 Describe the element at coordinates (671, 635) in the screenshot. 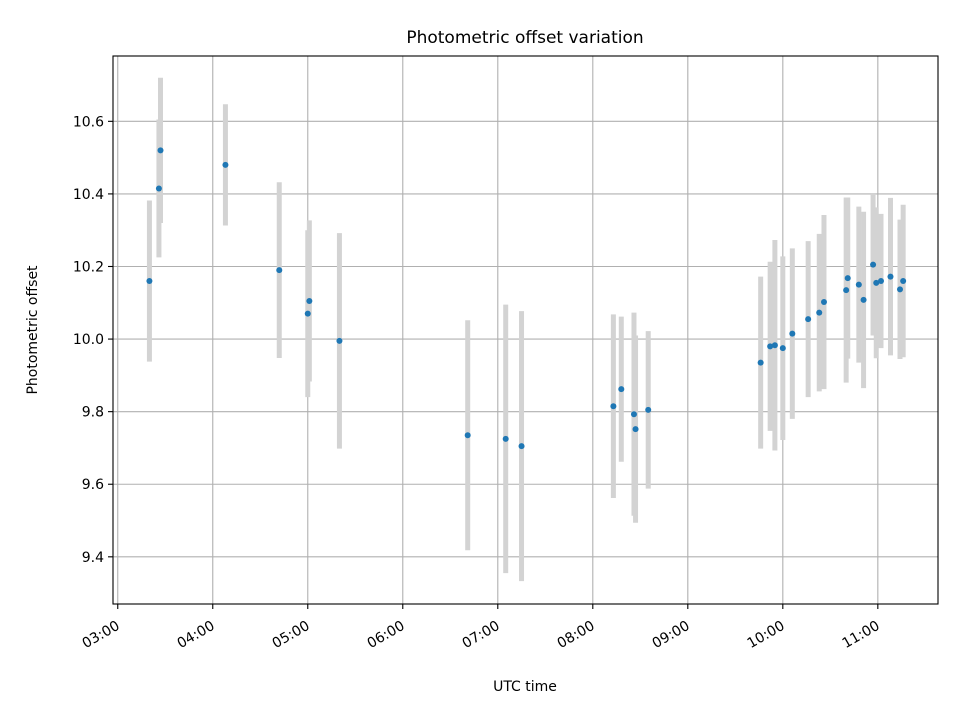

I see `x-tick-label: 09:00` at that location.